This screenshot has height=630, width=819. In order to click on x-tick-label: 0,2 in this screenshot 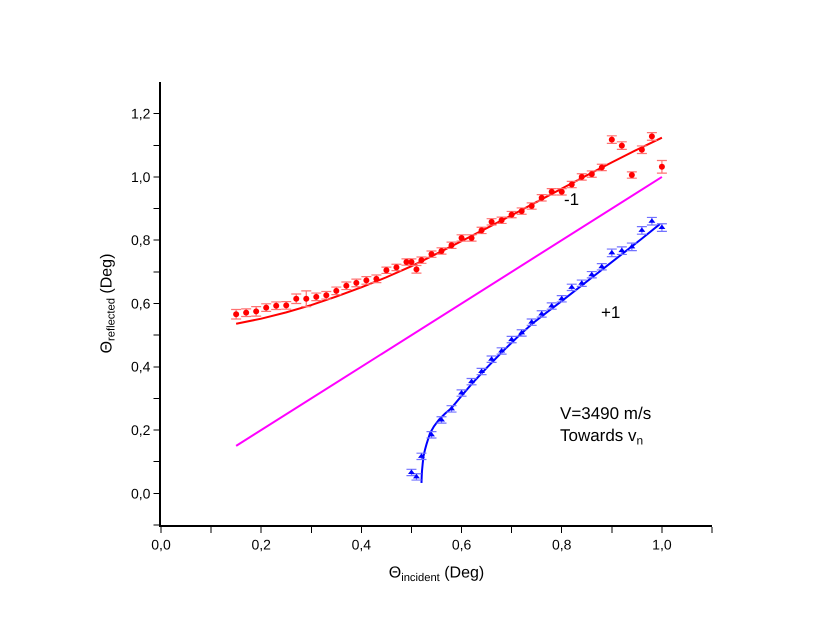, I will do `click(261, 544)`.